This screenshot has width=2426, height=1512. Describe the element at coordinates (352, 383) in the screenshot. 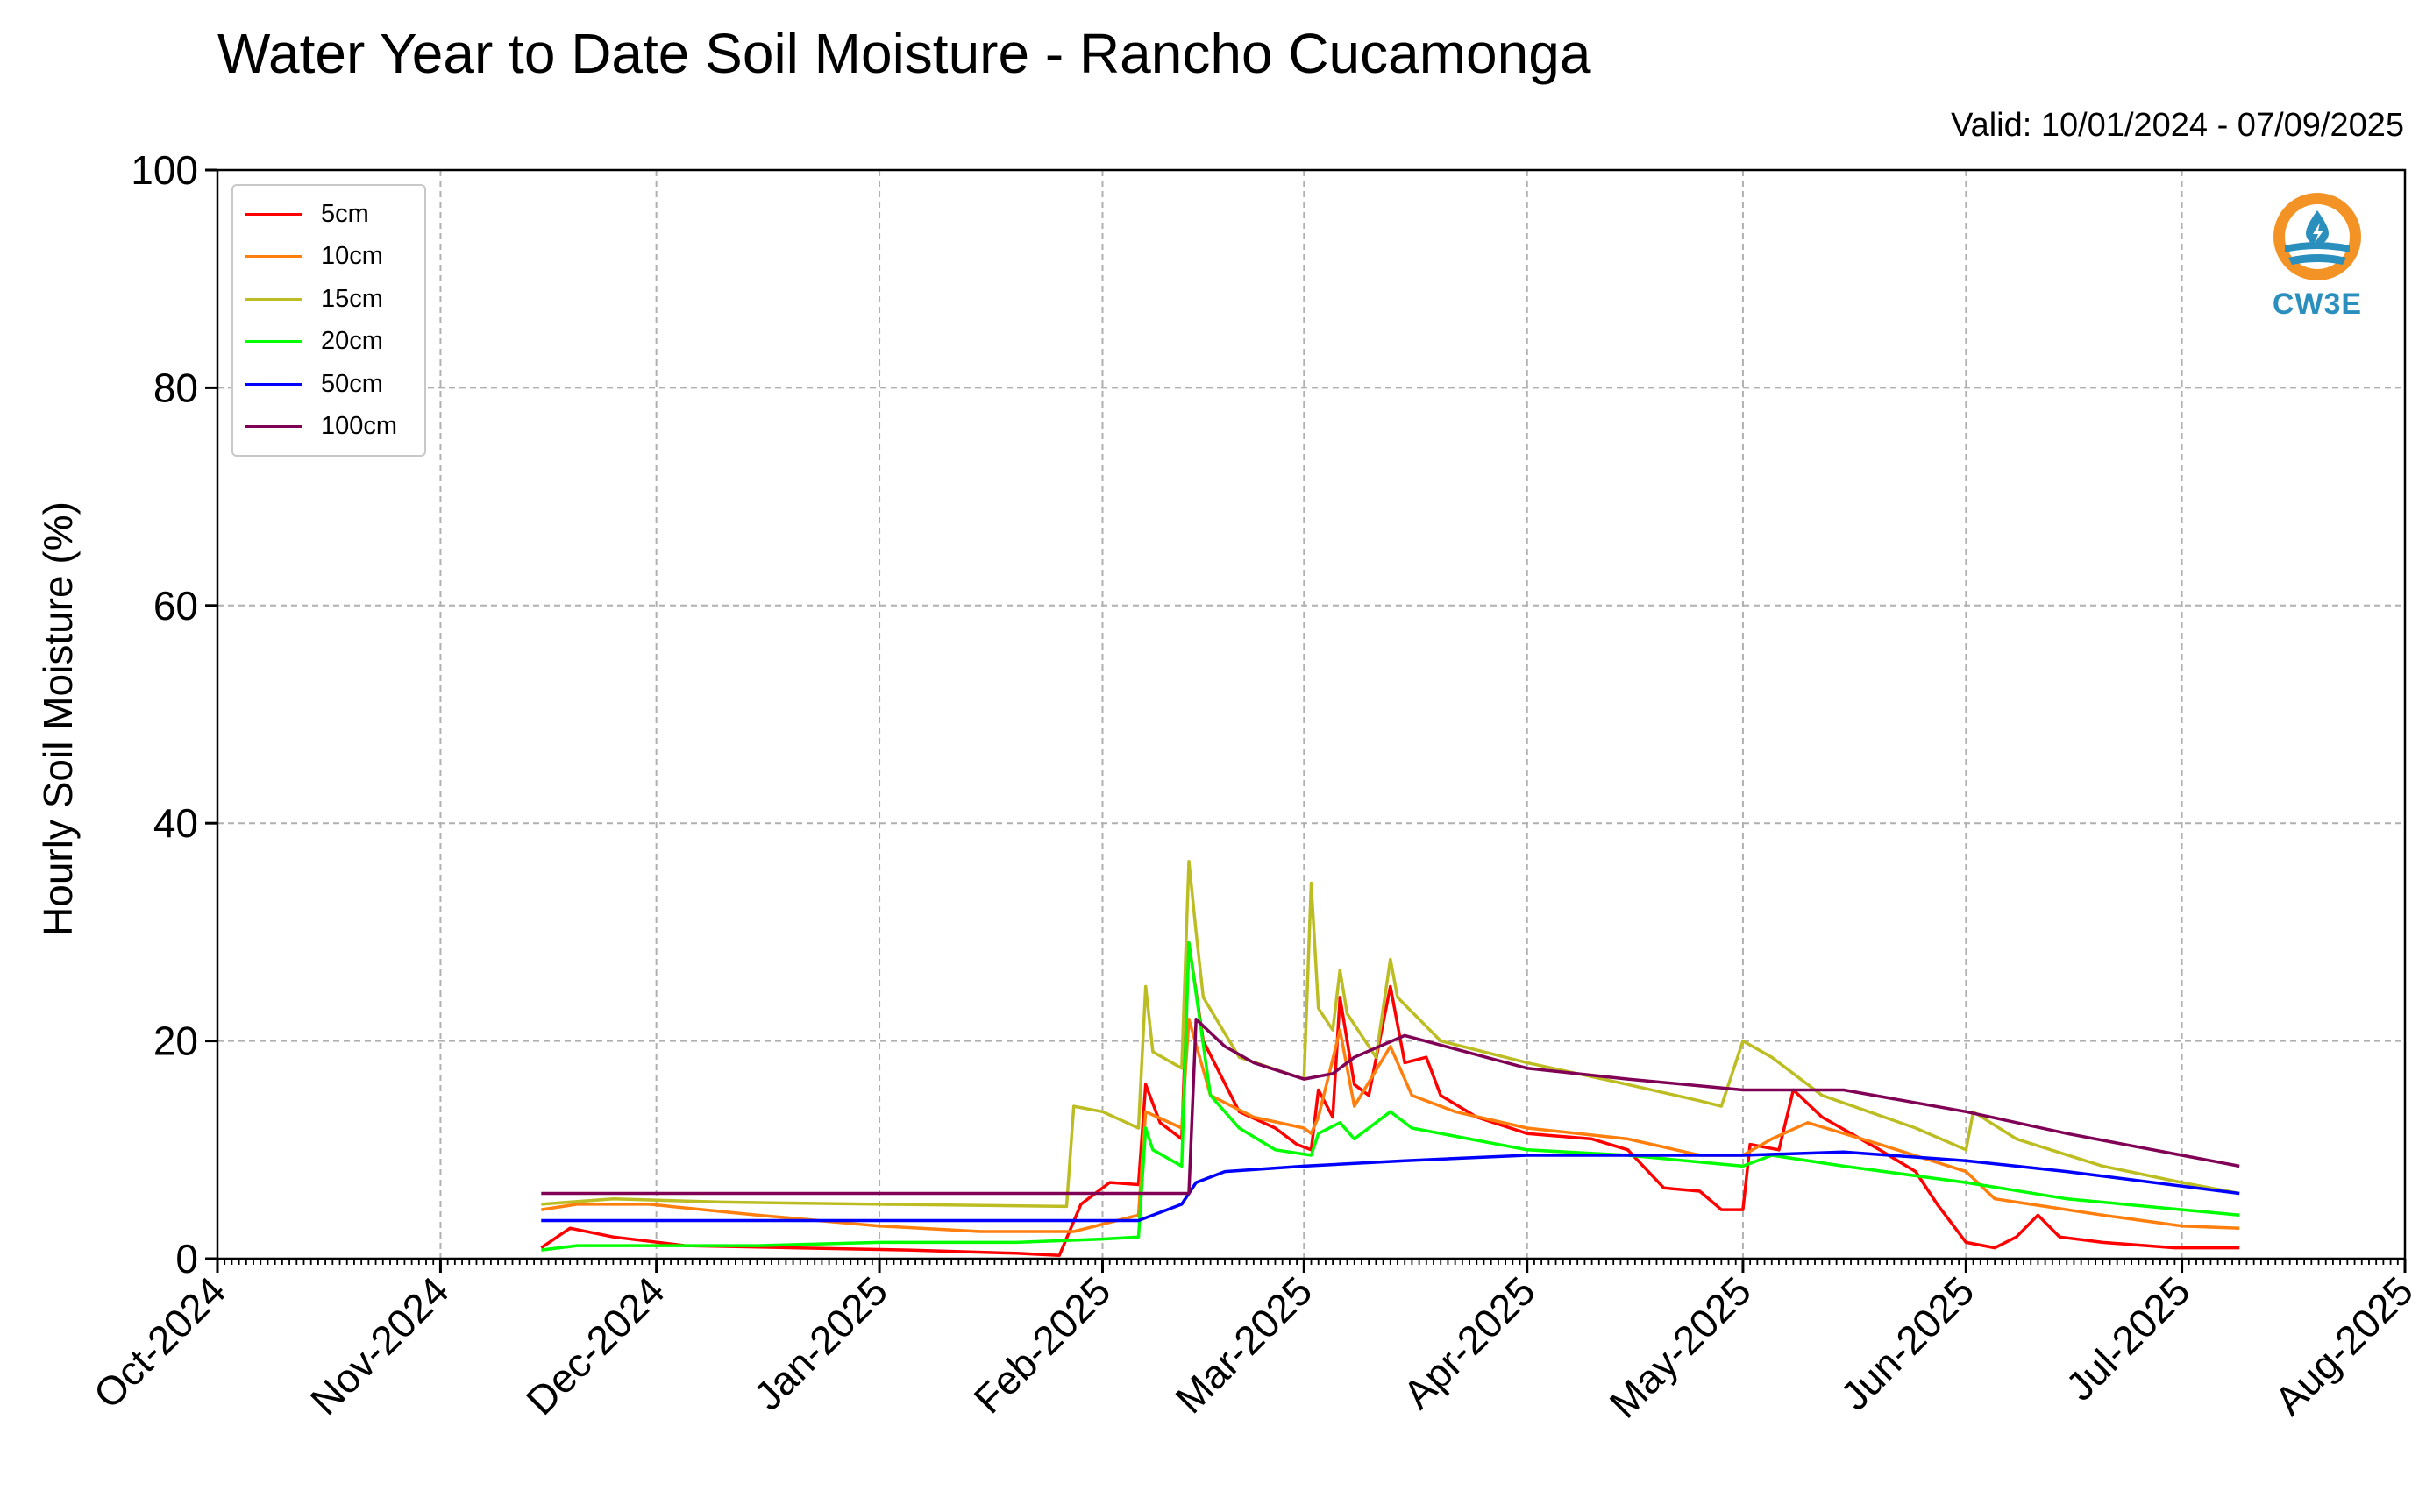

I see `legend-label: 50cm` at that location.